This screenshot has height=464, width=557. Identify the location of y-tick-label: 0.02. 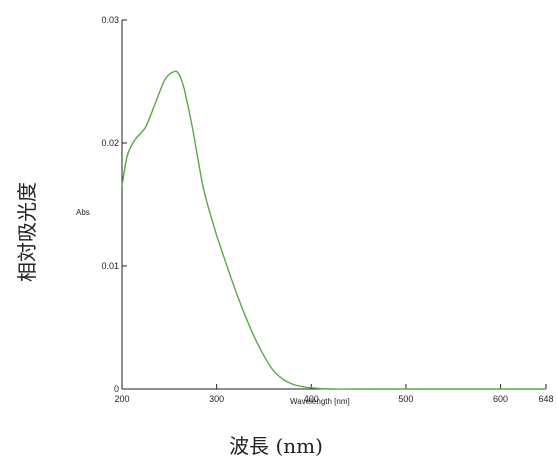
(110, 143).